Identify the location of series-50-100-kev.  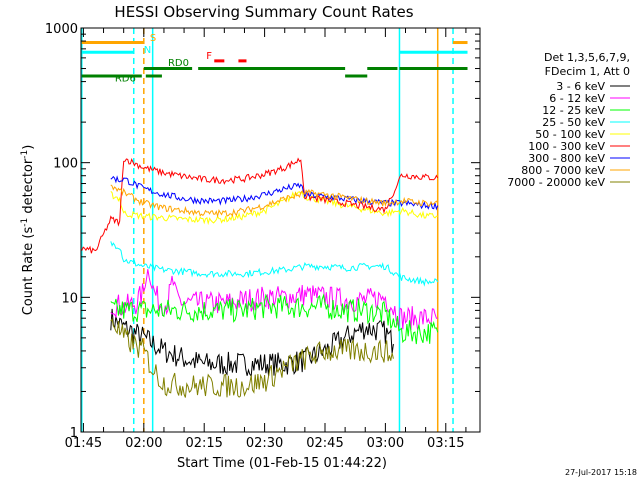
(274, 208).